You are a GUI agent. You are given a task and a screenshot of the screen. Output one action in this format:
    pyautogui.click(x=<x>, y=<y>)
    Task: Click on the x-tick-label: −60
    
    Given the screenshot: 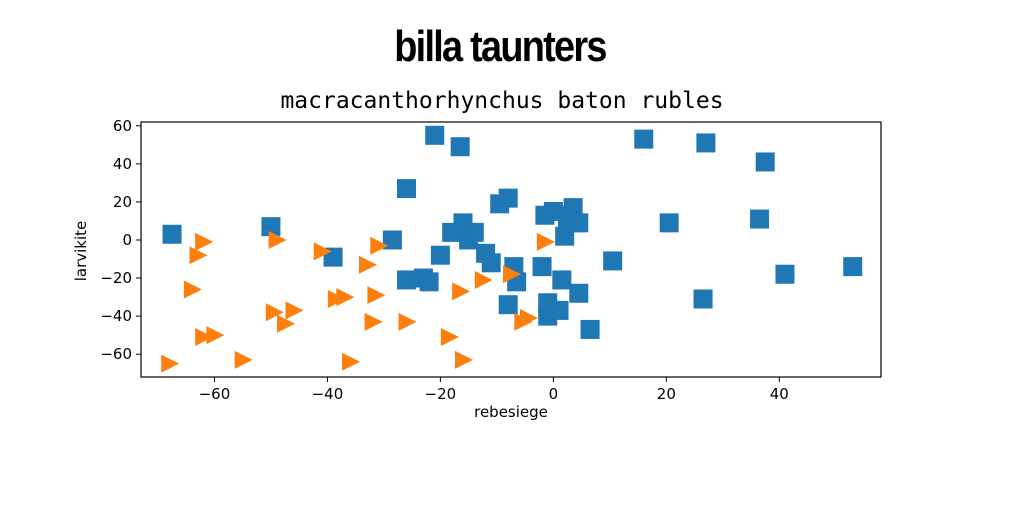 What is the action you would take?
    pyautogui.click(x=215, y=394)
    